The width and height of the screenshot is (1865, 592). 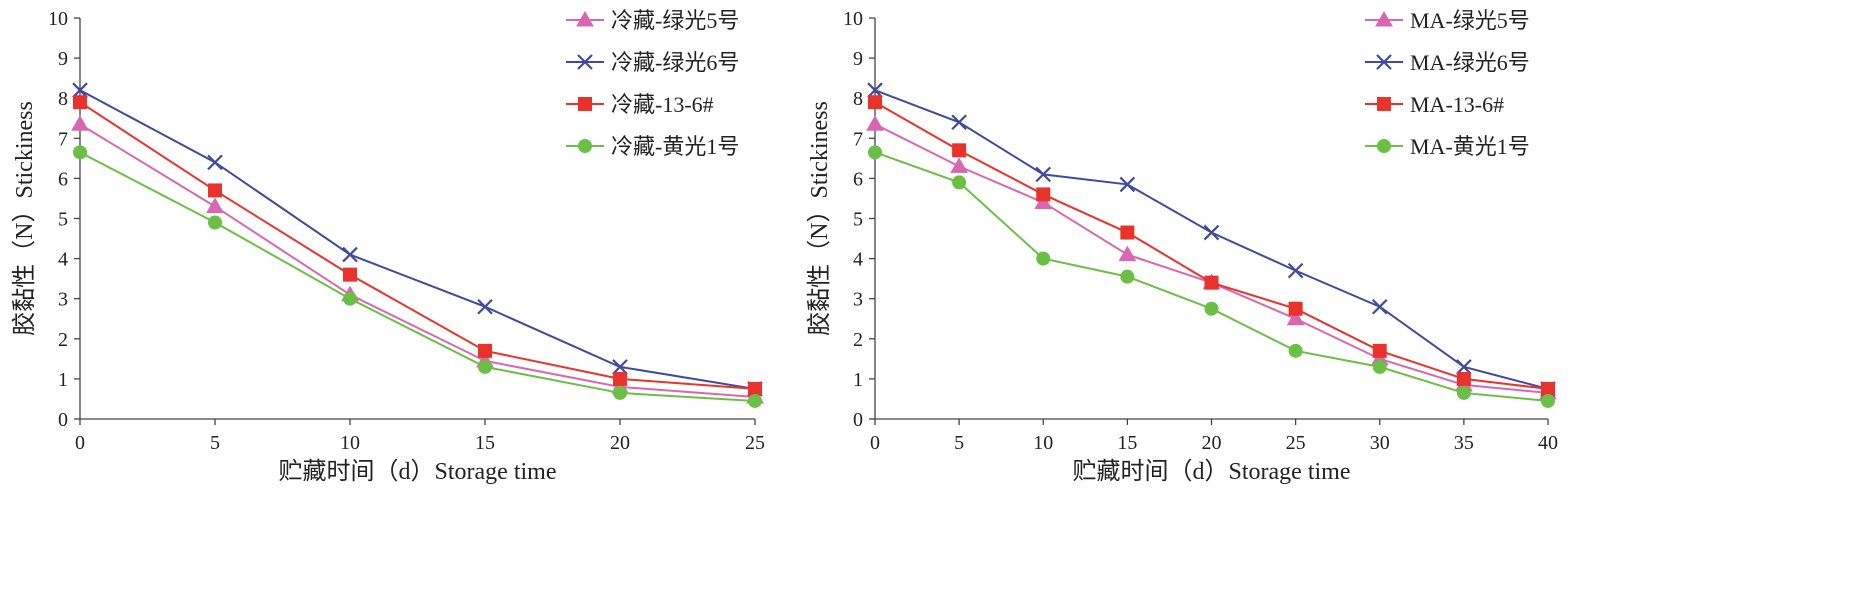 What do you see at coordinates (1470, 20) in the screenshot?
I see `legend-label: MA-绿光5号` at bounding box center [1470, 20].